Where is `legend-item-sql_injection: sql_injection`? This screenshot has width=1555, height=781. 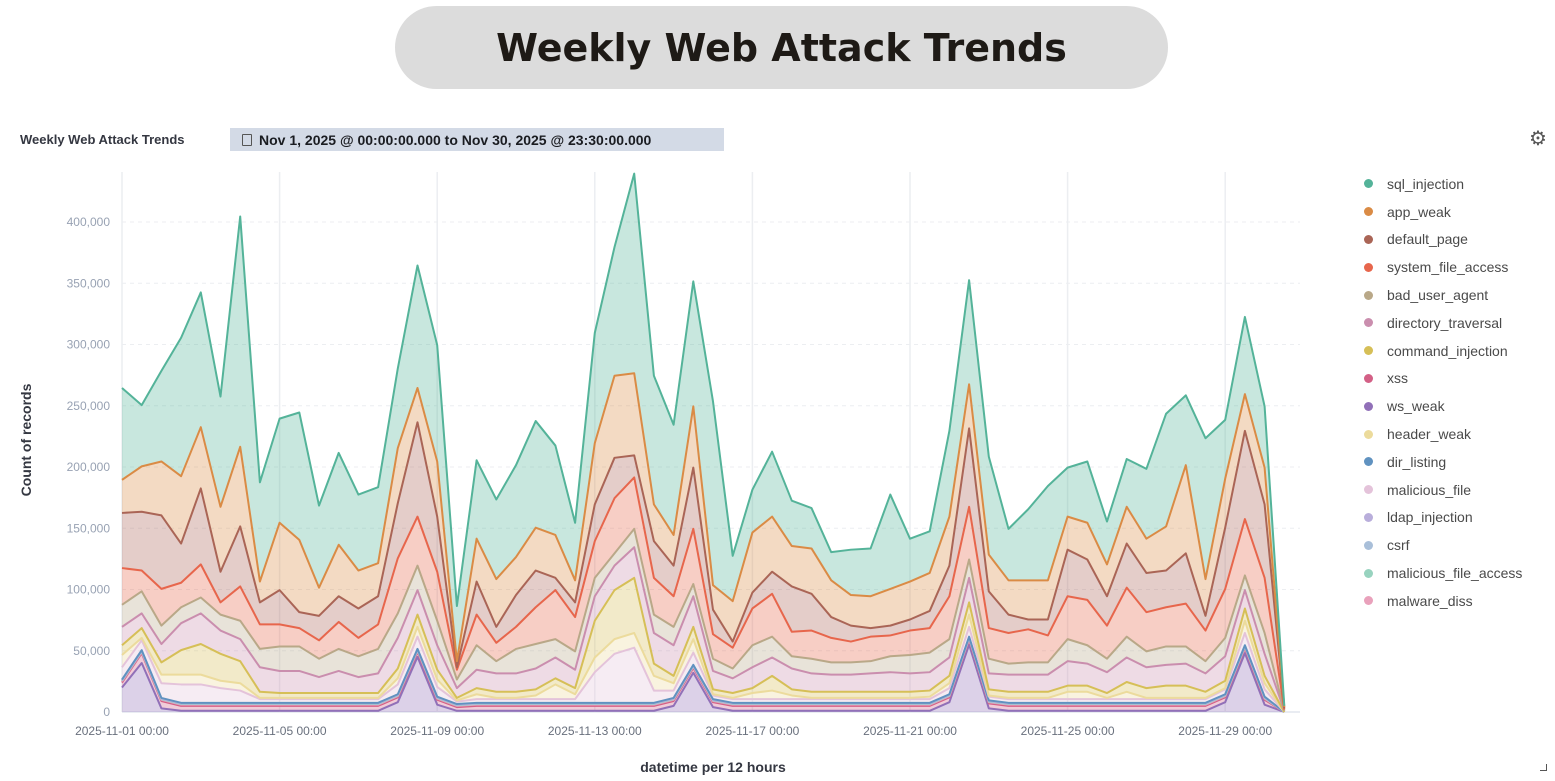
legend-item-sql_injection: sql_injection is located at coordinates (1441, 184).